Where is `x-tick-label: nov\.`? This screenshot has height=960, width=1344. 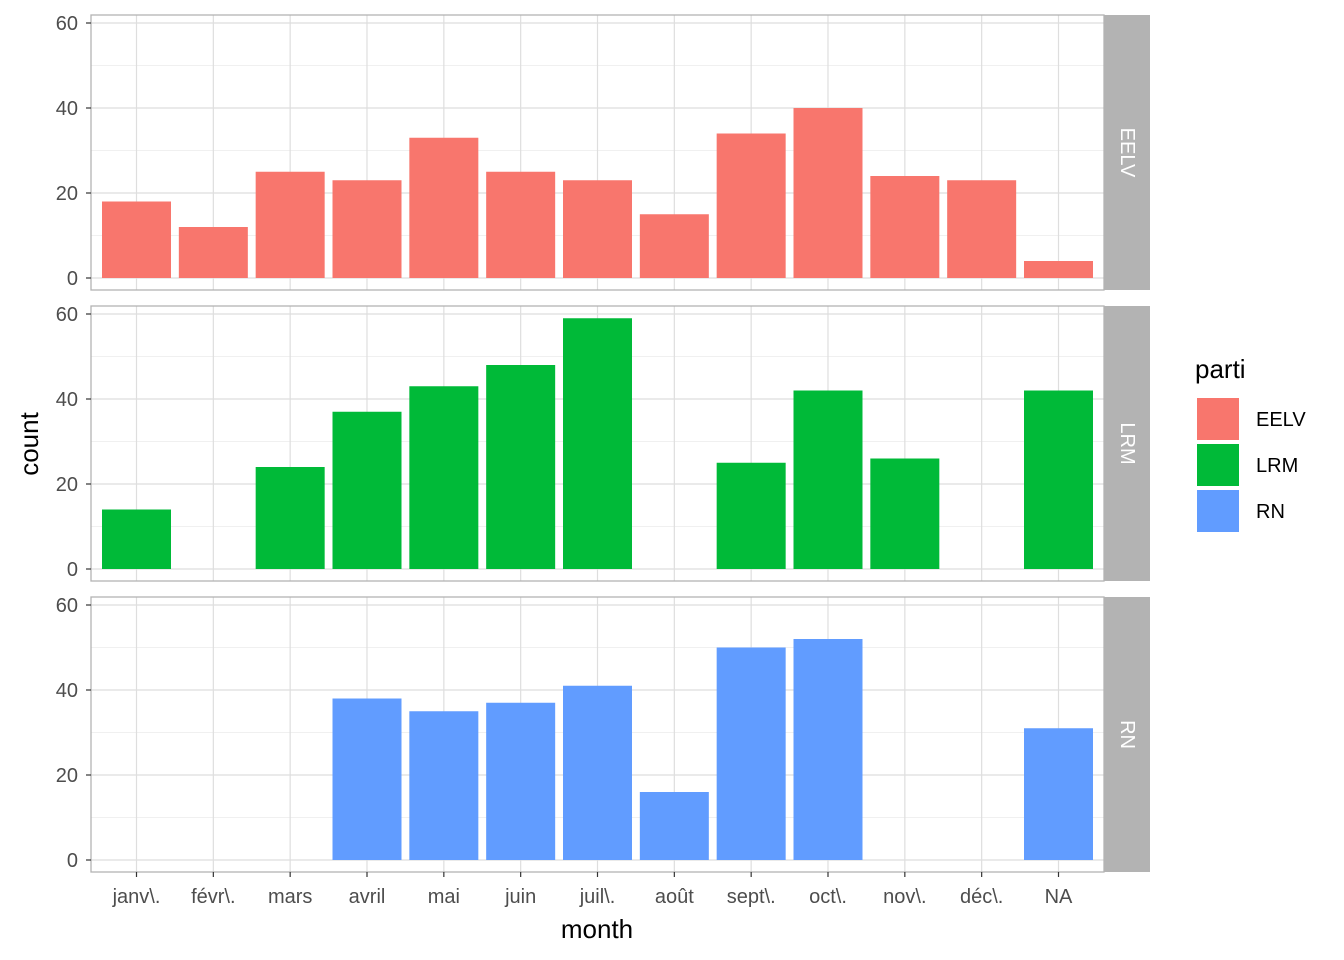
x-tick-label: nov\. is located at coordinates (904, 897).